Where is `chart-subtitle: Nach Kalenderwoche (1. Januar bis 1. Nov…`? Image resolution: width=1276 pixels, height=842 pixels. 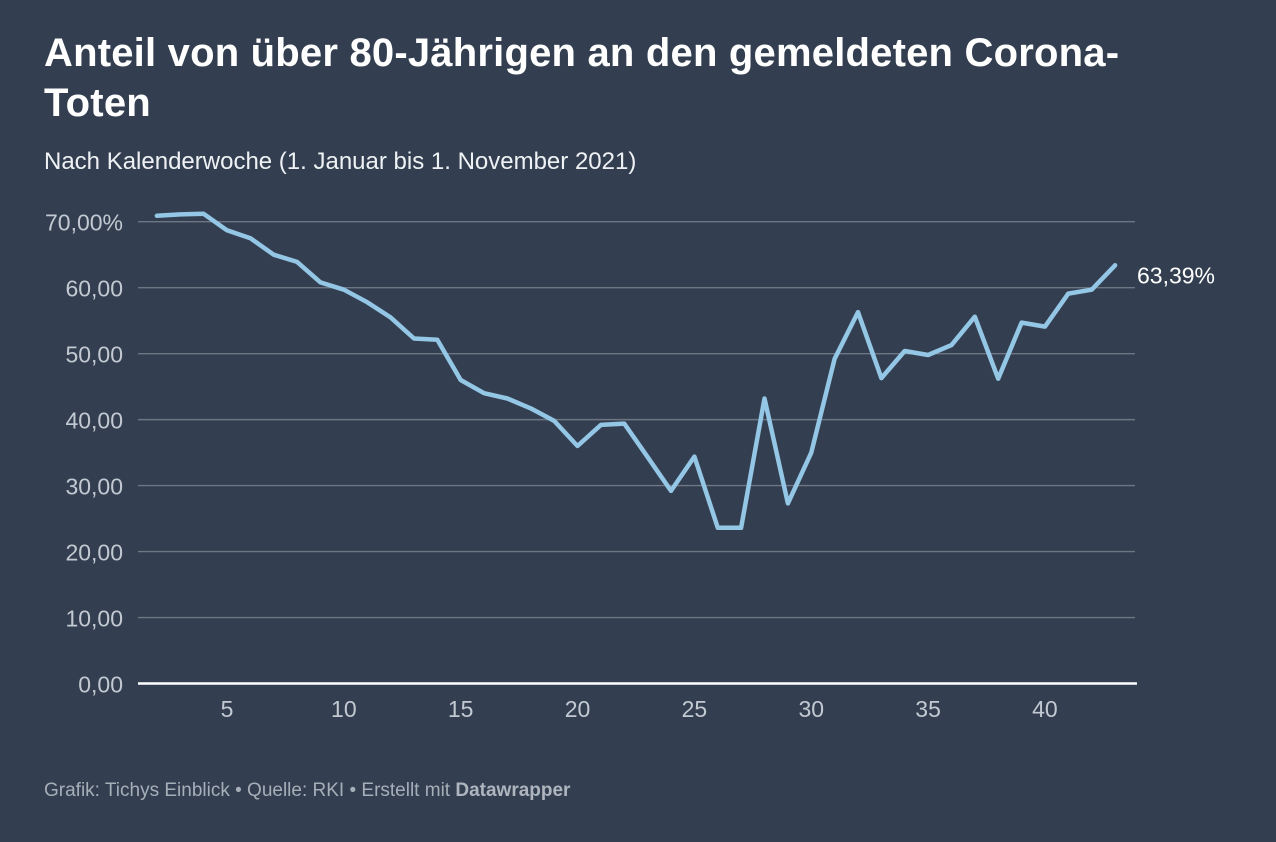 chart-subtitle: Nach Kalenderwoche (1. Januar bis 1. Nov… is located at coordinates (340, 161).